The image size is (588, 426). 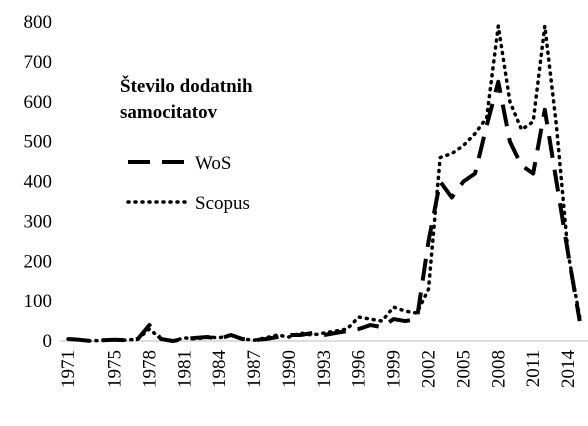 I want to click on x-tick-label: 1984, so click(x=219, y=369).